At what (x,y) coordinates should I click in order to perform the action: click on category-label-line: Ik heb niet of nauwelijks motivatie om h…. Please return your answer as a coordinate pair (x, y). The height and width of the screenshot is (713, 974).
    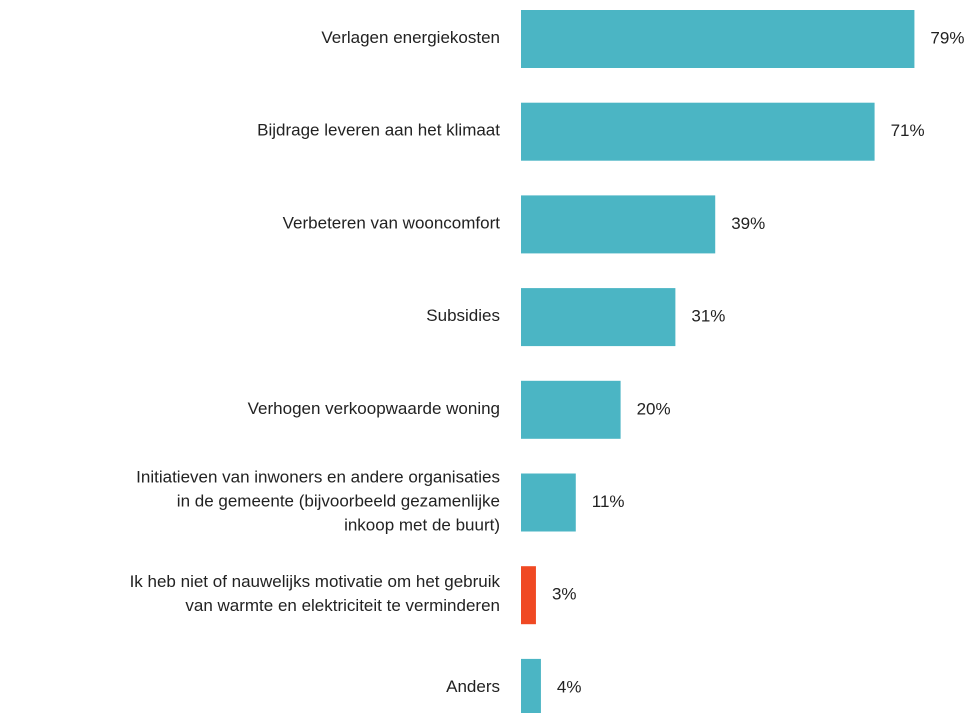
    Looking at the image, I should click on (315, 582).